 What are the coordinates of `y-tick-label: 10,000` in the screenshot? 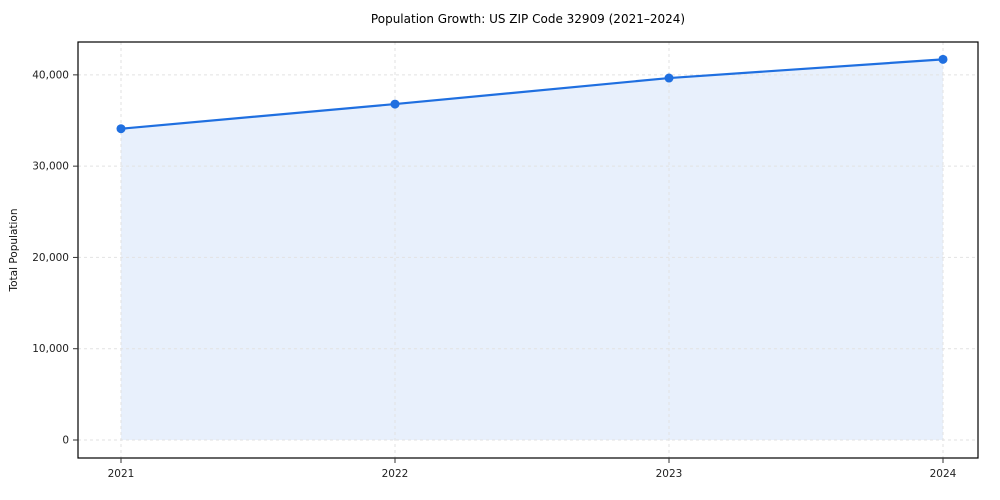 It's located at (50, 349).